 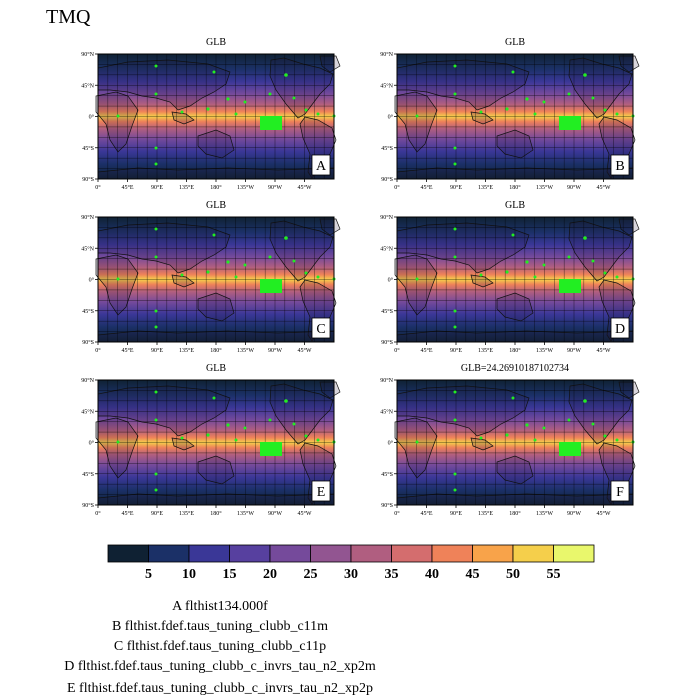 What do you see at coordinates (432, 574) in the screenshot?
I see `colorbar-label: 40` at bounding box center [432, 574].